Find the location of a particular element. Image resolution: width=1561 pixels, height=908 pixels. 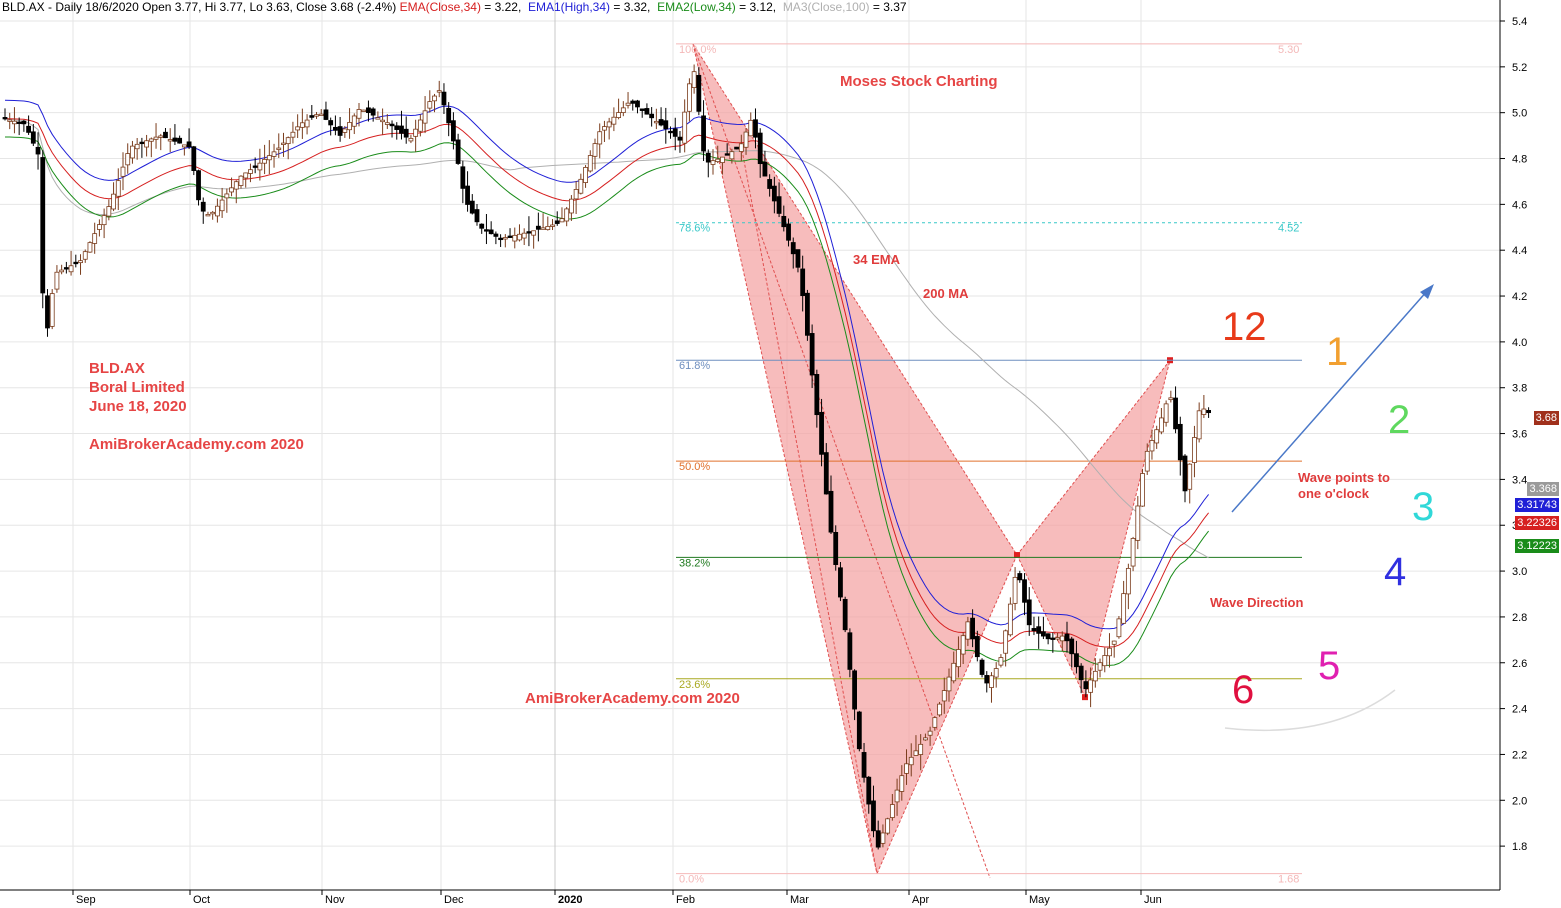

clock-3: 3 is located at coordinates (1423, 507).